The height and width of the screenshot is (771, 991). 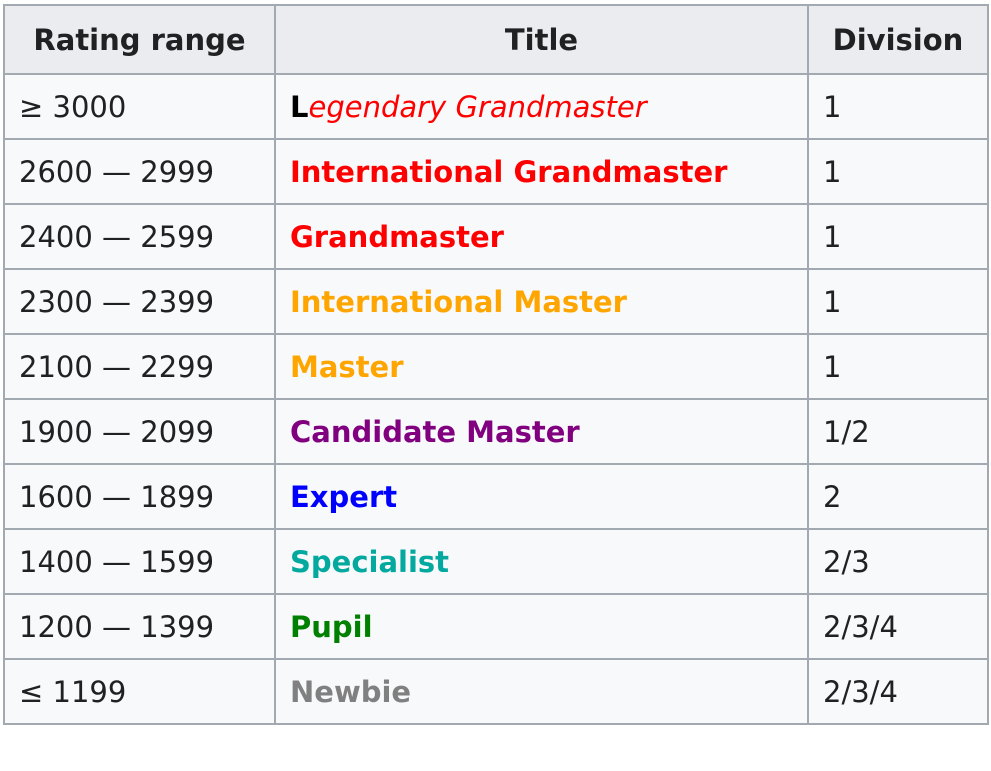 What do you see at coordinates (541, 39) in the screenshot?
I see `header-title: Title` at bounding box center [541, 39].